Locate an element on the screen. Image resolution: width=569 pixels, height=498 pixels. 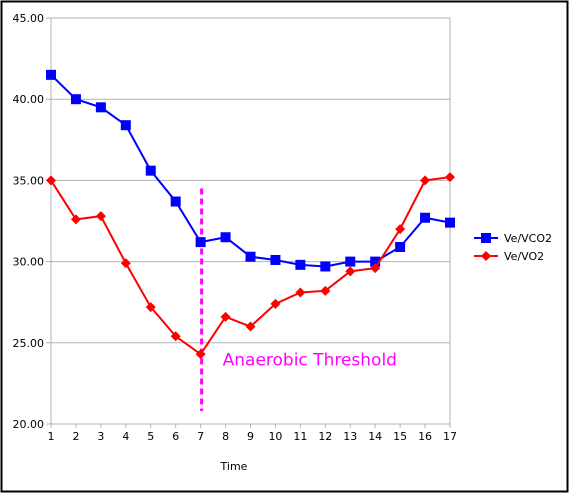
x-tick-label: 8 is located at coordinates (225, 436).